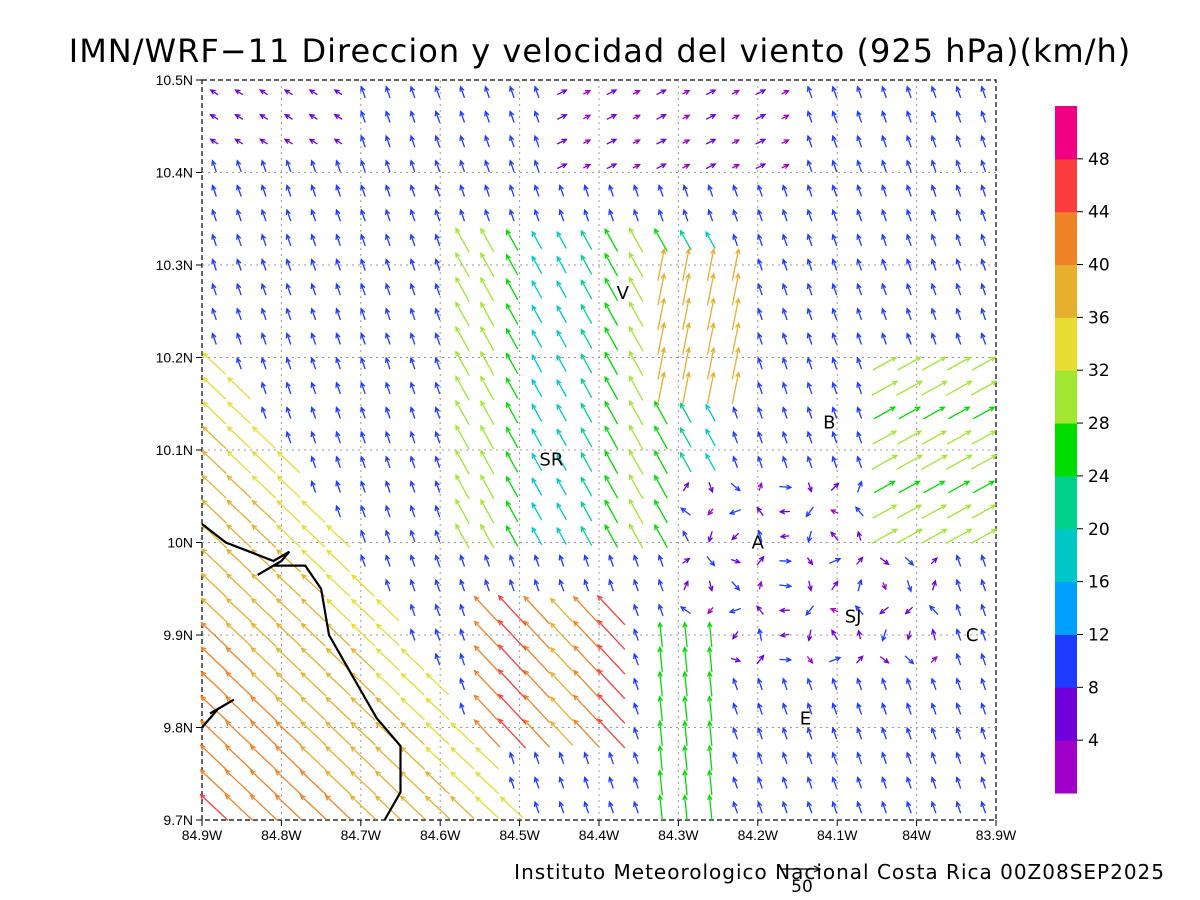 The image size is (1200, 900). What do you see at coordinates (551, 459) in the screenshot?
I see `city-label: SR` at bounding box center [551, 459].